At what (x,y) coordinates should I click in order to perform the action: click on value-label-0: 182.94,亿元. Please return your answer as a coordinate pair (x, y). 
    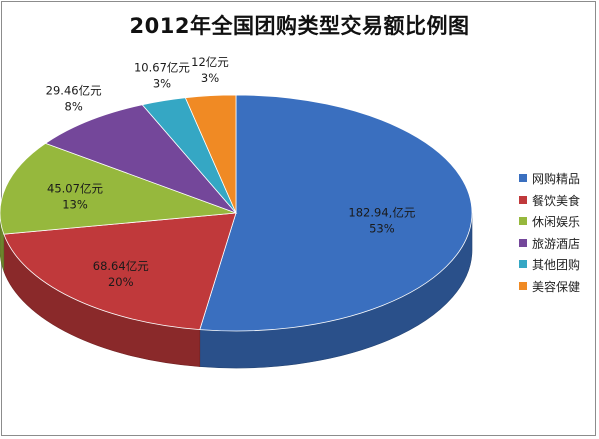
    Looking at the image, I should click on (381, 213).